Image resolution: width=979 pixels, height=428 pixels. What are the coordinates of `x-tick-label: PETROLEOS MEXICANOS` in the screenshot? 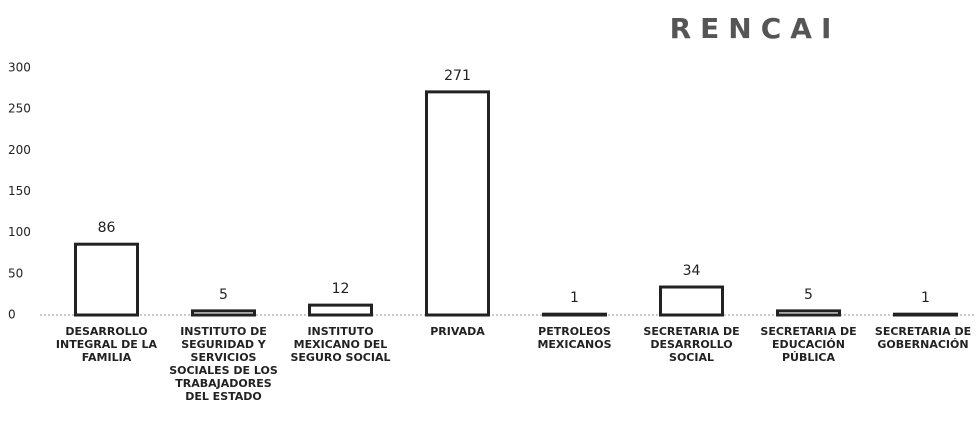 It's located at (574, 338).